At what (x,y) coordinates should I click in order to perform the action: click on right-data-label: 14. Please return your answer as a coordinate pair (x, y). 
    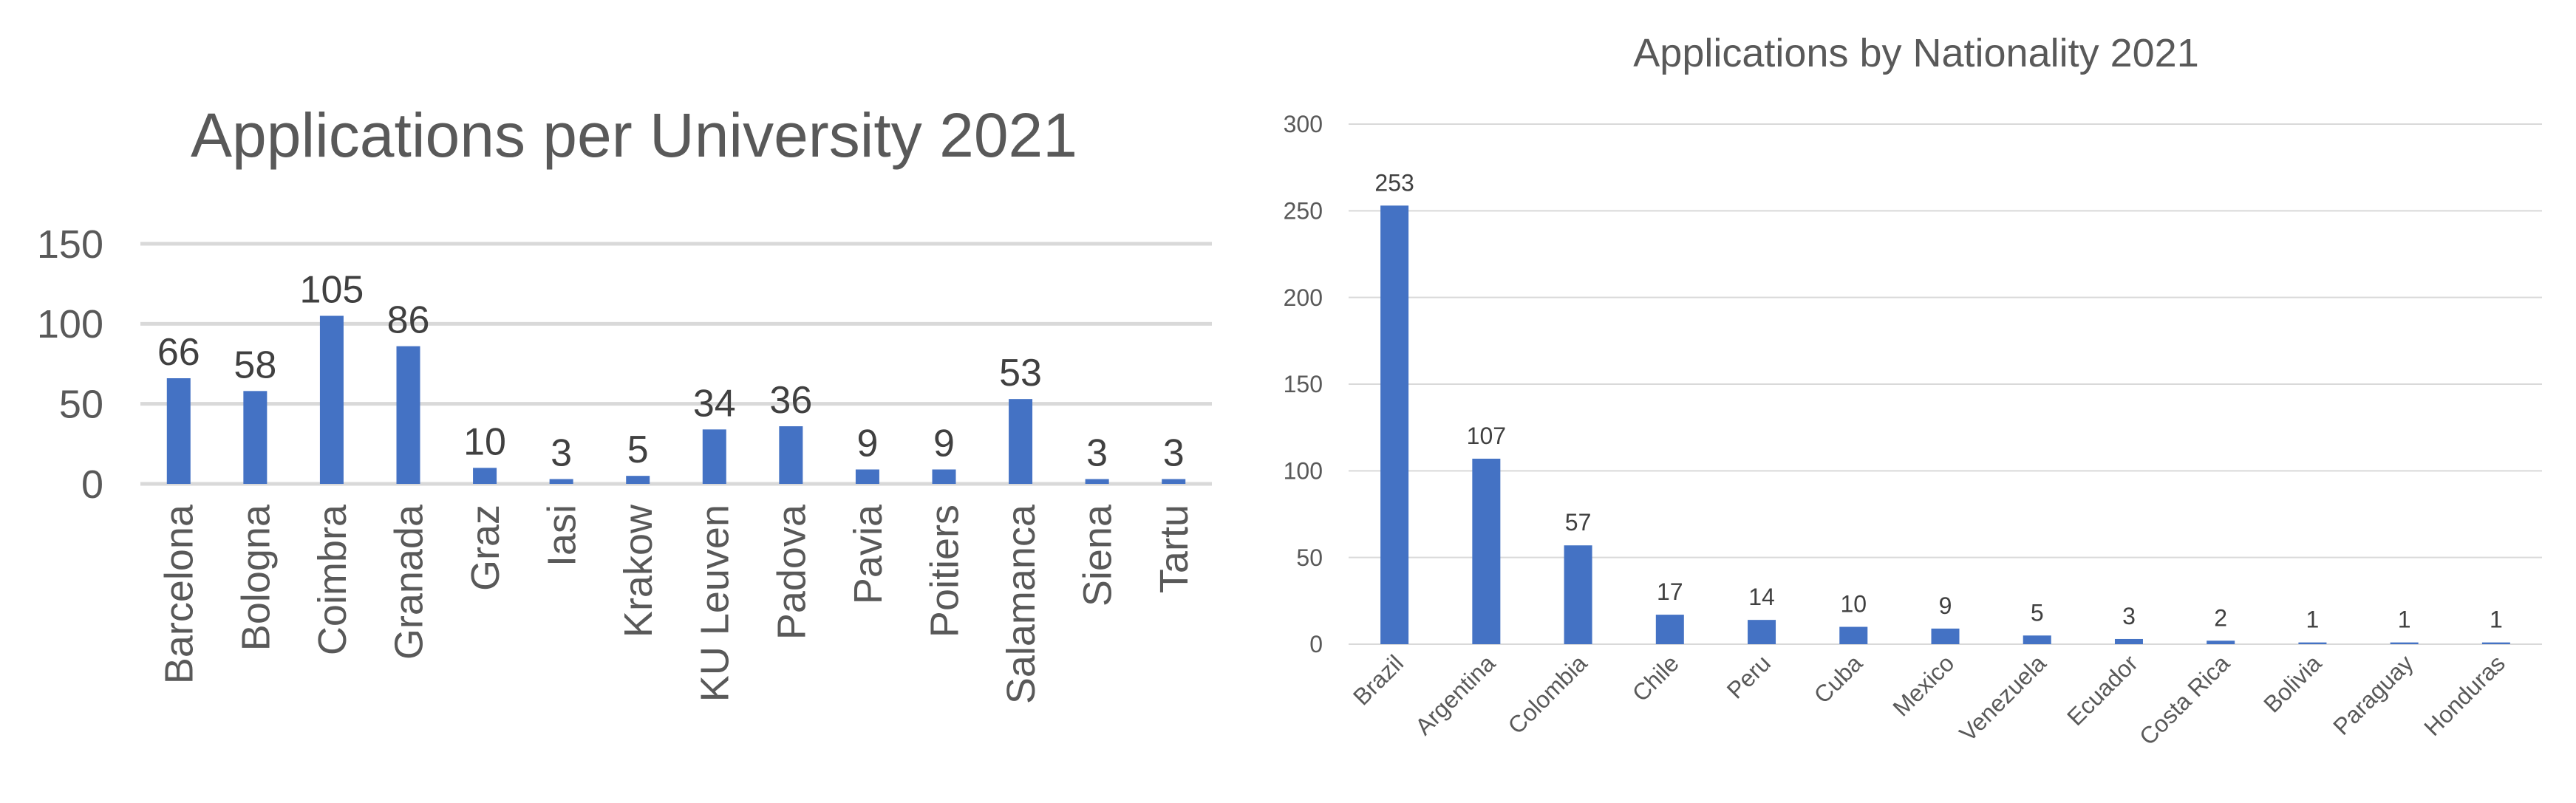
    Looking at the image, I should click on (1761, 597).